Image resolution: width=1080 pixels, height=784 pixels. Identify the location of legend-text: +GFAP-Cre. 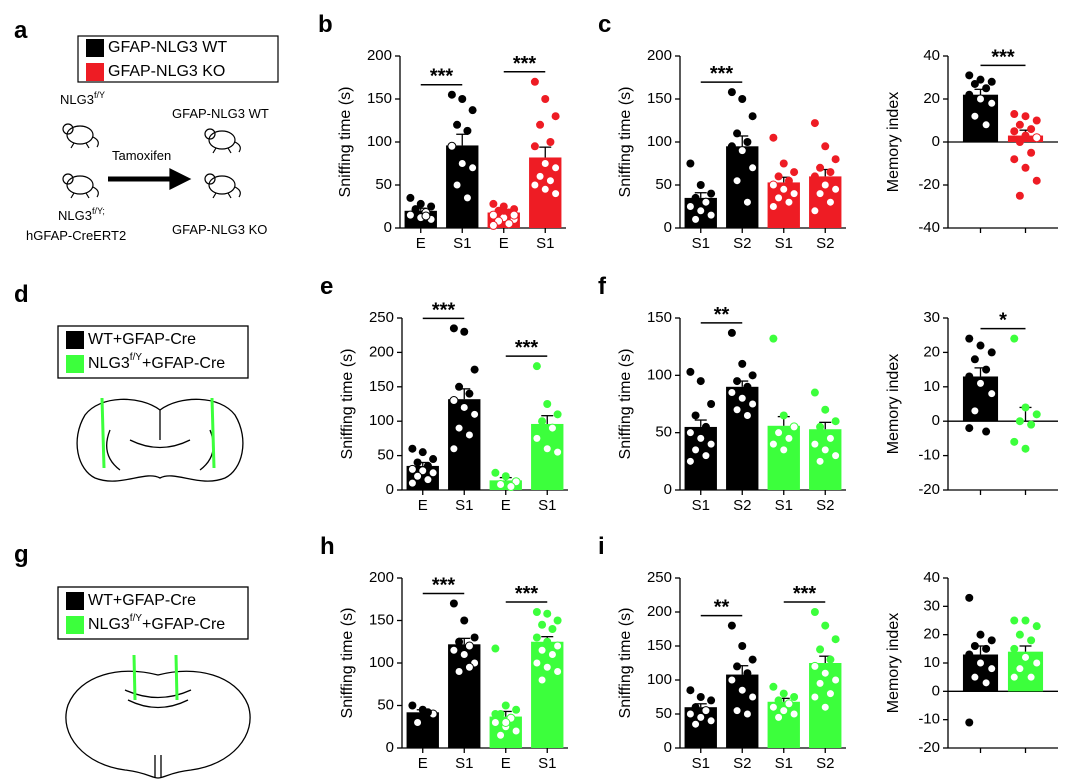
(183, 363).